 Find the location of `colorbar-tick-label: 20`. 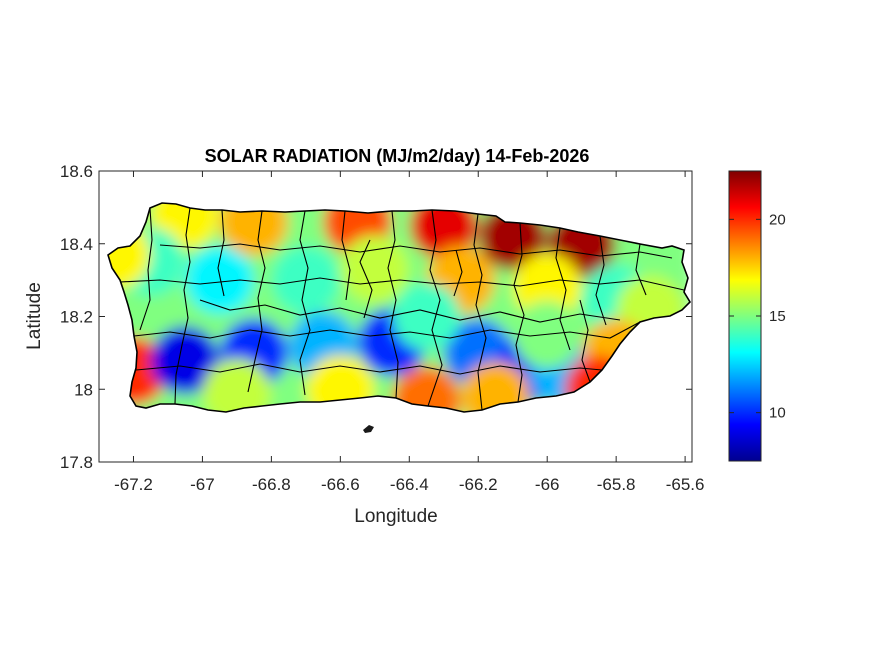

colorbar-tick-label: 20 is located at coordinates (777, 219).